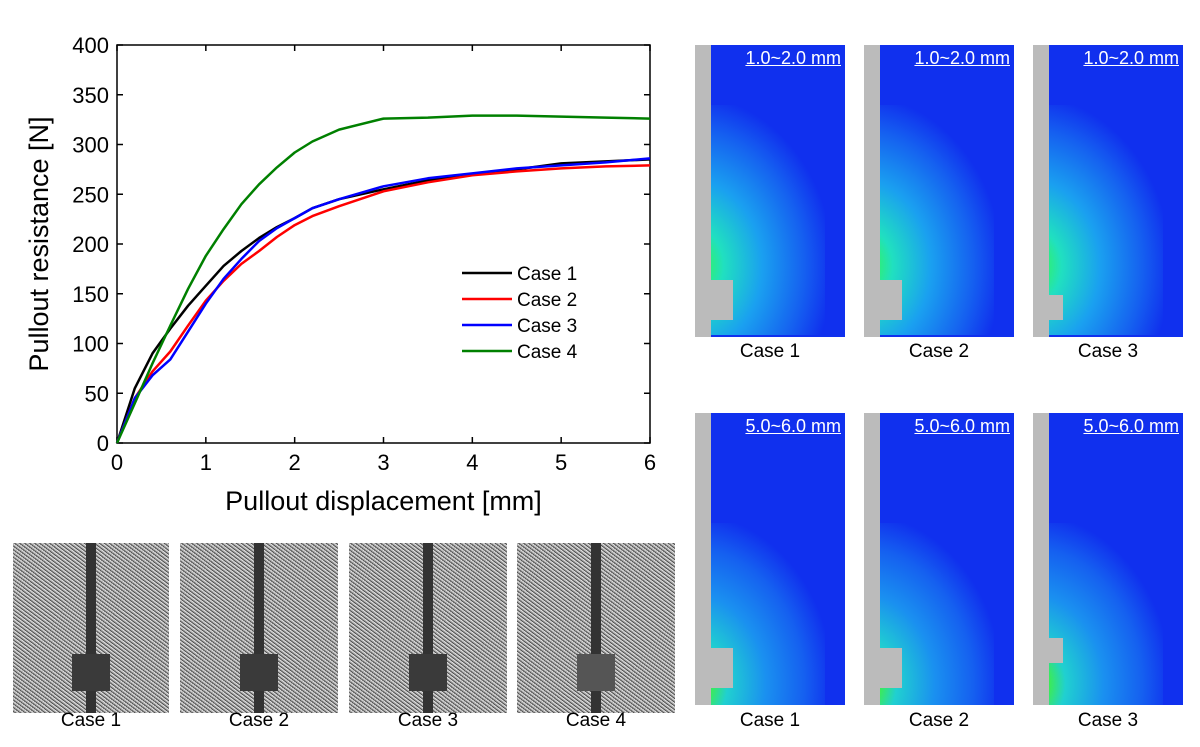 This screenshot has width=1200, height=747. What do you see at coordinates (770, 559) in the screenshot?
I see `heatmap-bottom-1: 5.0~6.0 mm` at bounding box center [770, 559].